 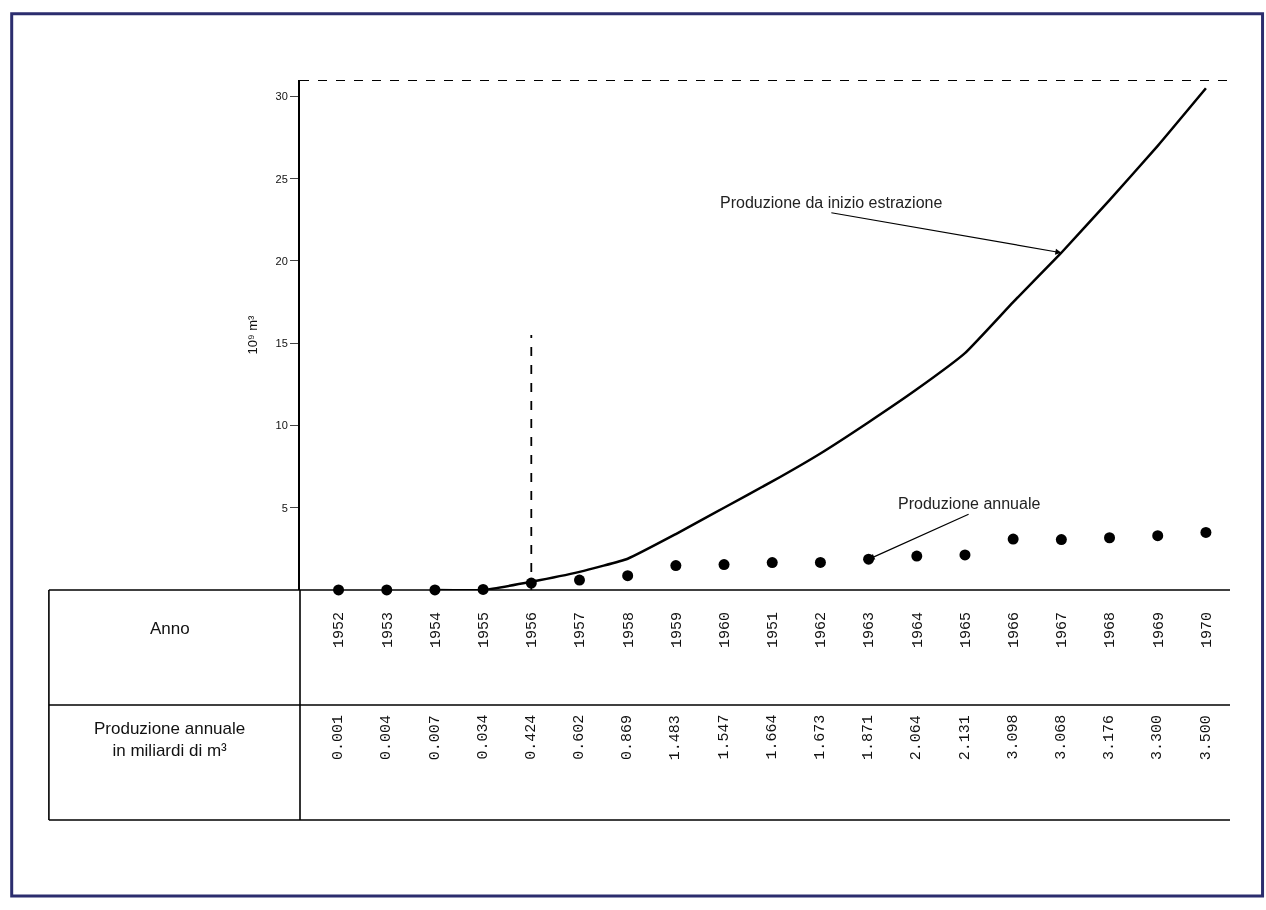 I want to click on x-tick-label: 1970, so click(x=1207, y=630).